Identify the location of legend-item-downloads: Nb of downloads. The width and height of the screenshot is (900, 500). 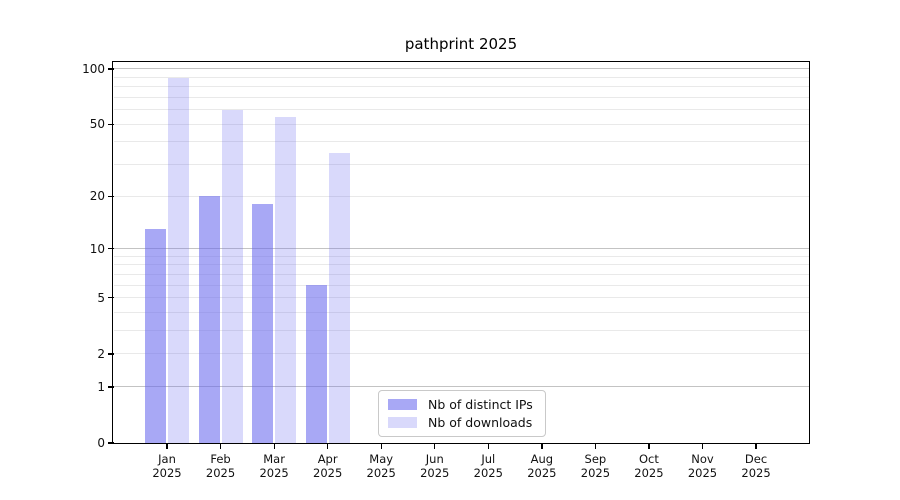
(466, 422).